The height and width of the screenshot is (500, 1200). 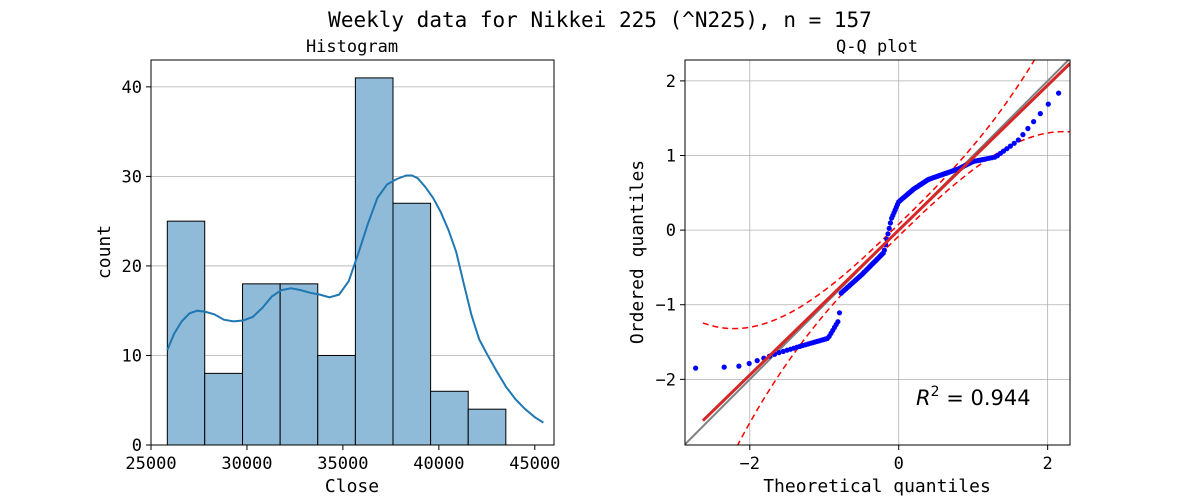 What do you see at coordinates (671, 157) in the screenshot?
I see `qq-y-tick-label: 1` at bounding box center [671, 157].